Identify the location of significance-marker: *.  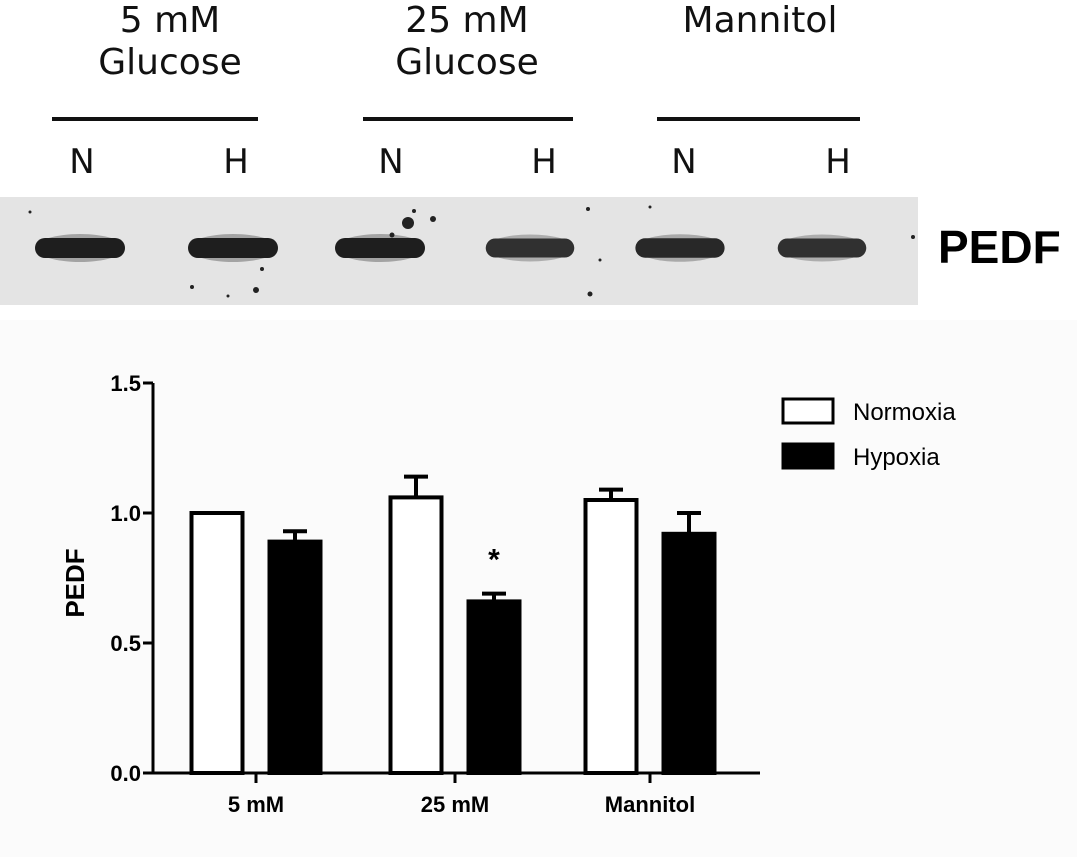
(494, 560).